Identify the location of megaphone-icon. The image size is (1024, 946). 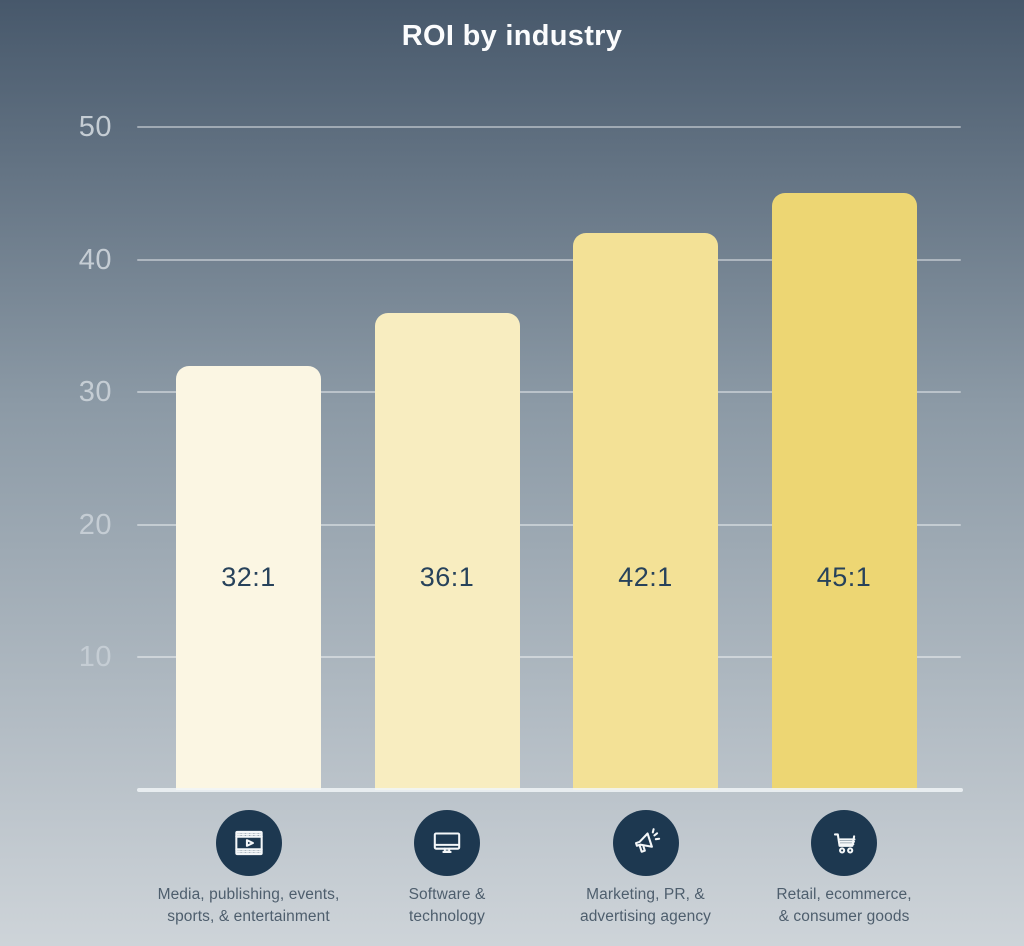
(645, 843).